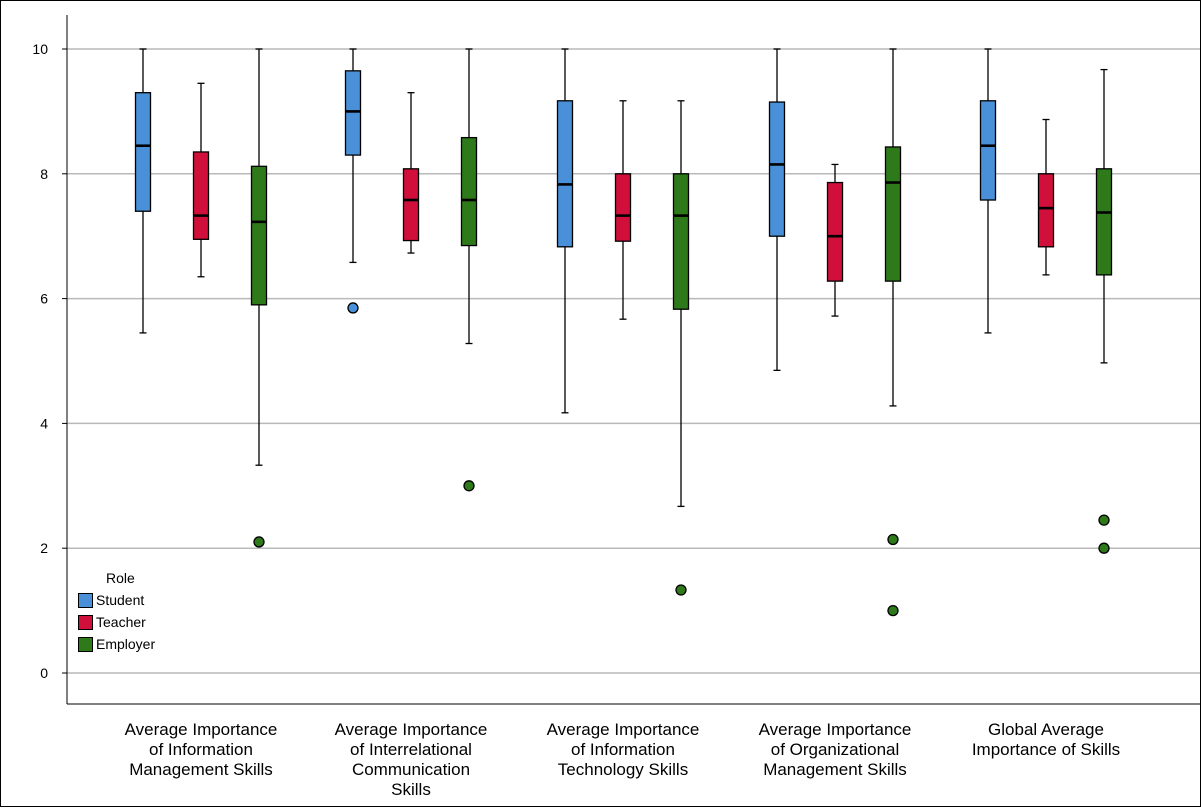  Describe the element at coordinates (85, 600) in the screenshot. I see `legend-swatch-student` at that location.